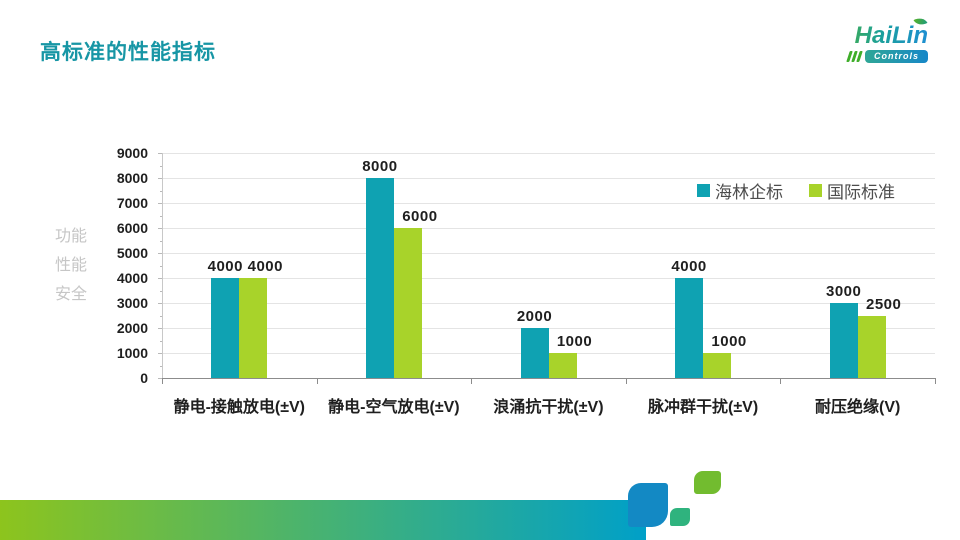  Describe the element at coordinates (896, 56) in the screenshot. I see `logo-controls-badge: Controls` at that location.